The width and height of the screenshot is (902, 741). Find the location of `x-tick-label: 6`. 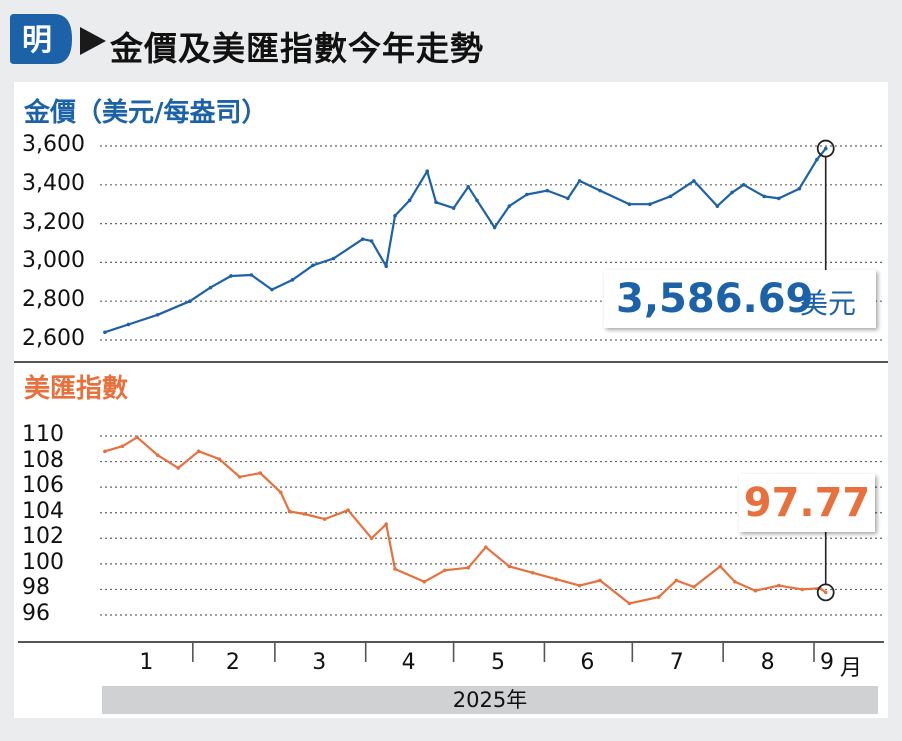

x-tick-label: 6 is located at coordinates (587, 662).